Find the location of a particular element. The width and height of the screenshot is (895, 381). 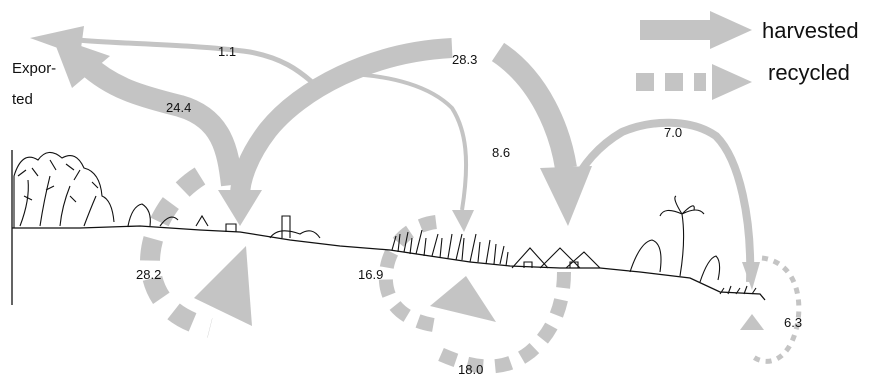

flow-16-9-recycle is located at coordinates (410, 274).